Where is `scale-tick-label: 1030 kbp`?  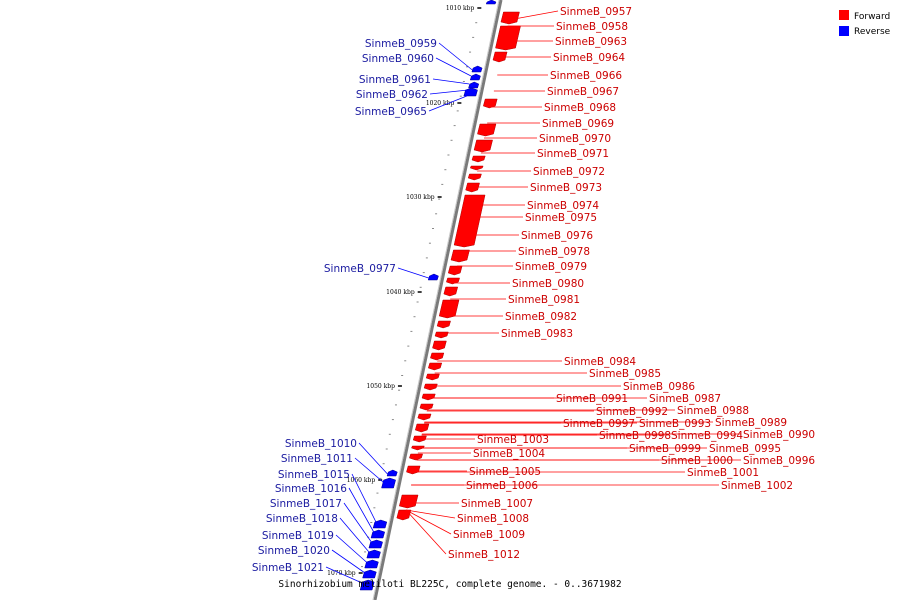 scale-tick-label: 1030 kbp is located at coordinates (420, 197).